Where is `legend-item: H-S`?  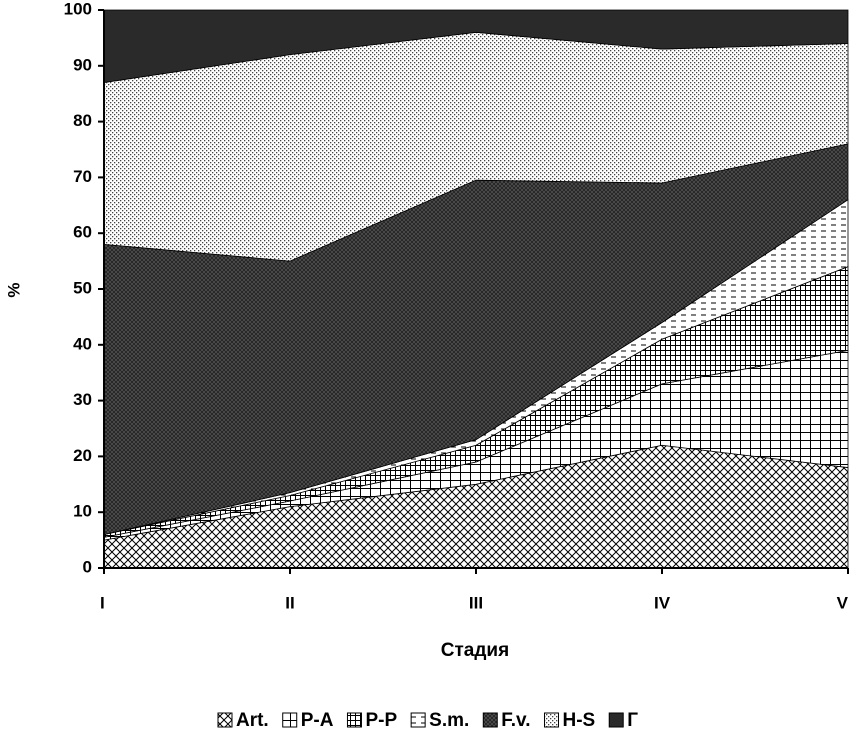
legend-item: H-S is located at coordinates (569, 720).